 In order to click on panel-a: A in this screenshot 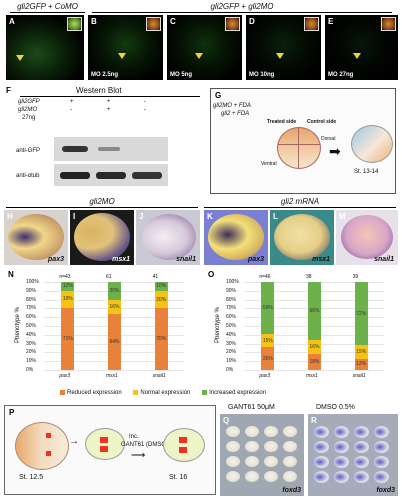, I will do `click(45, 47)`.